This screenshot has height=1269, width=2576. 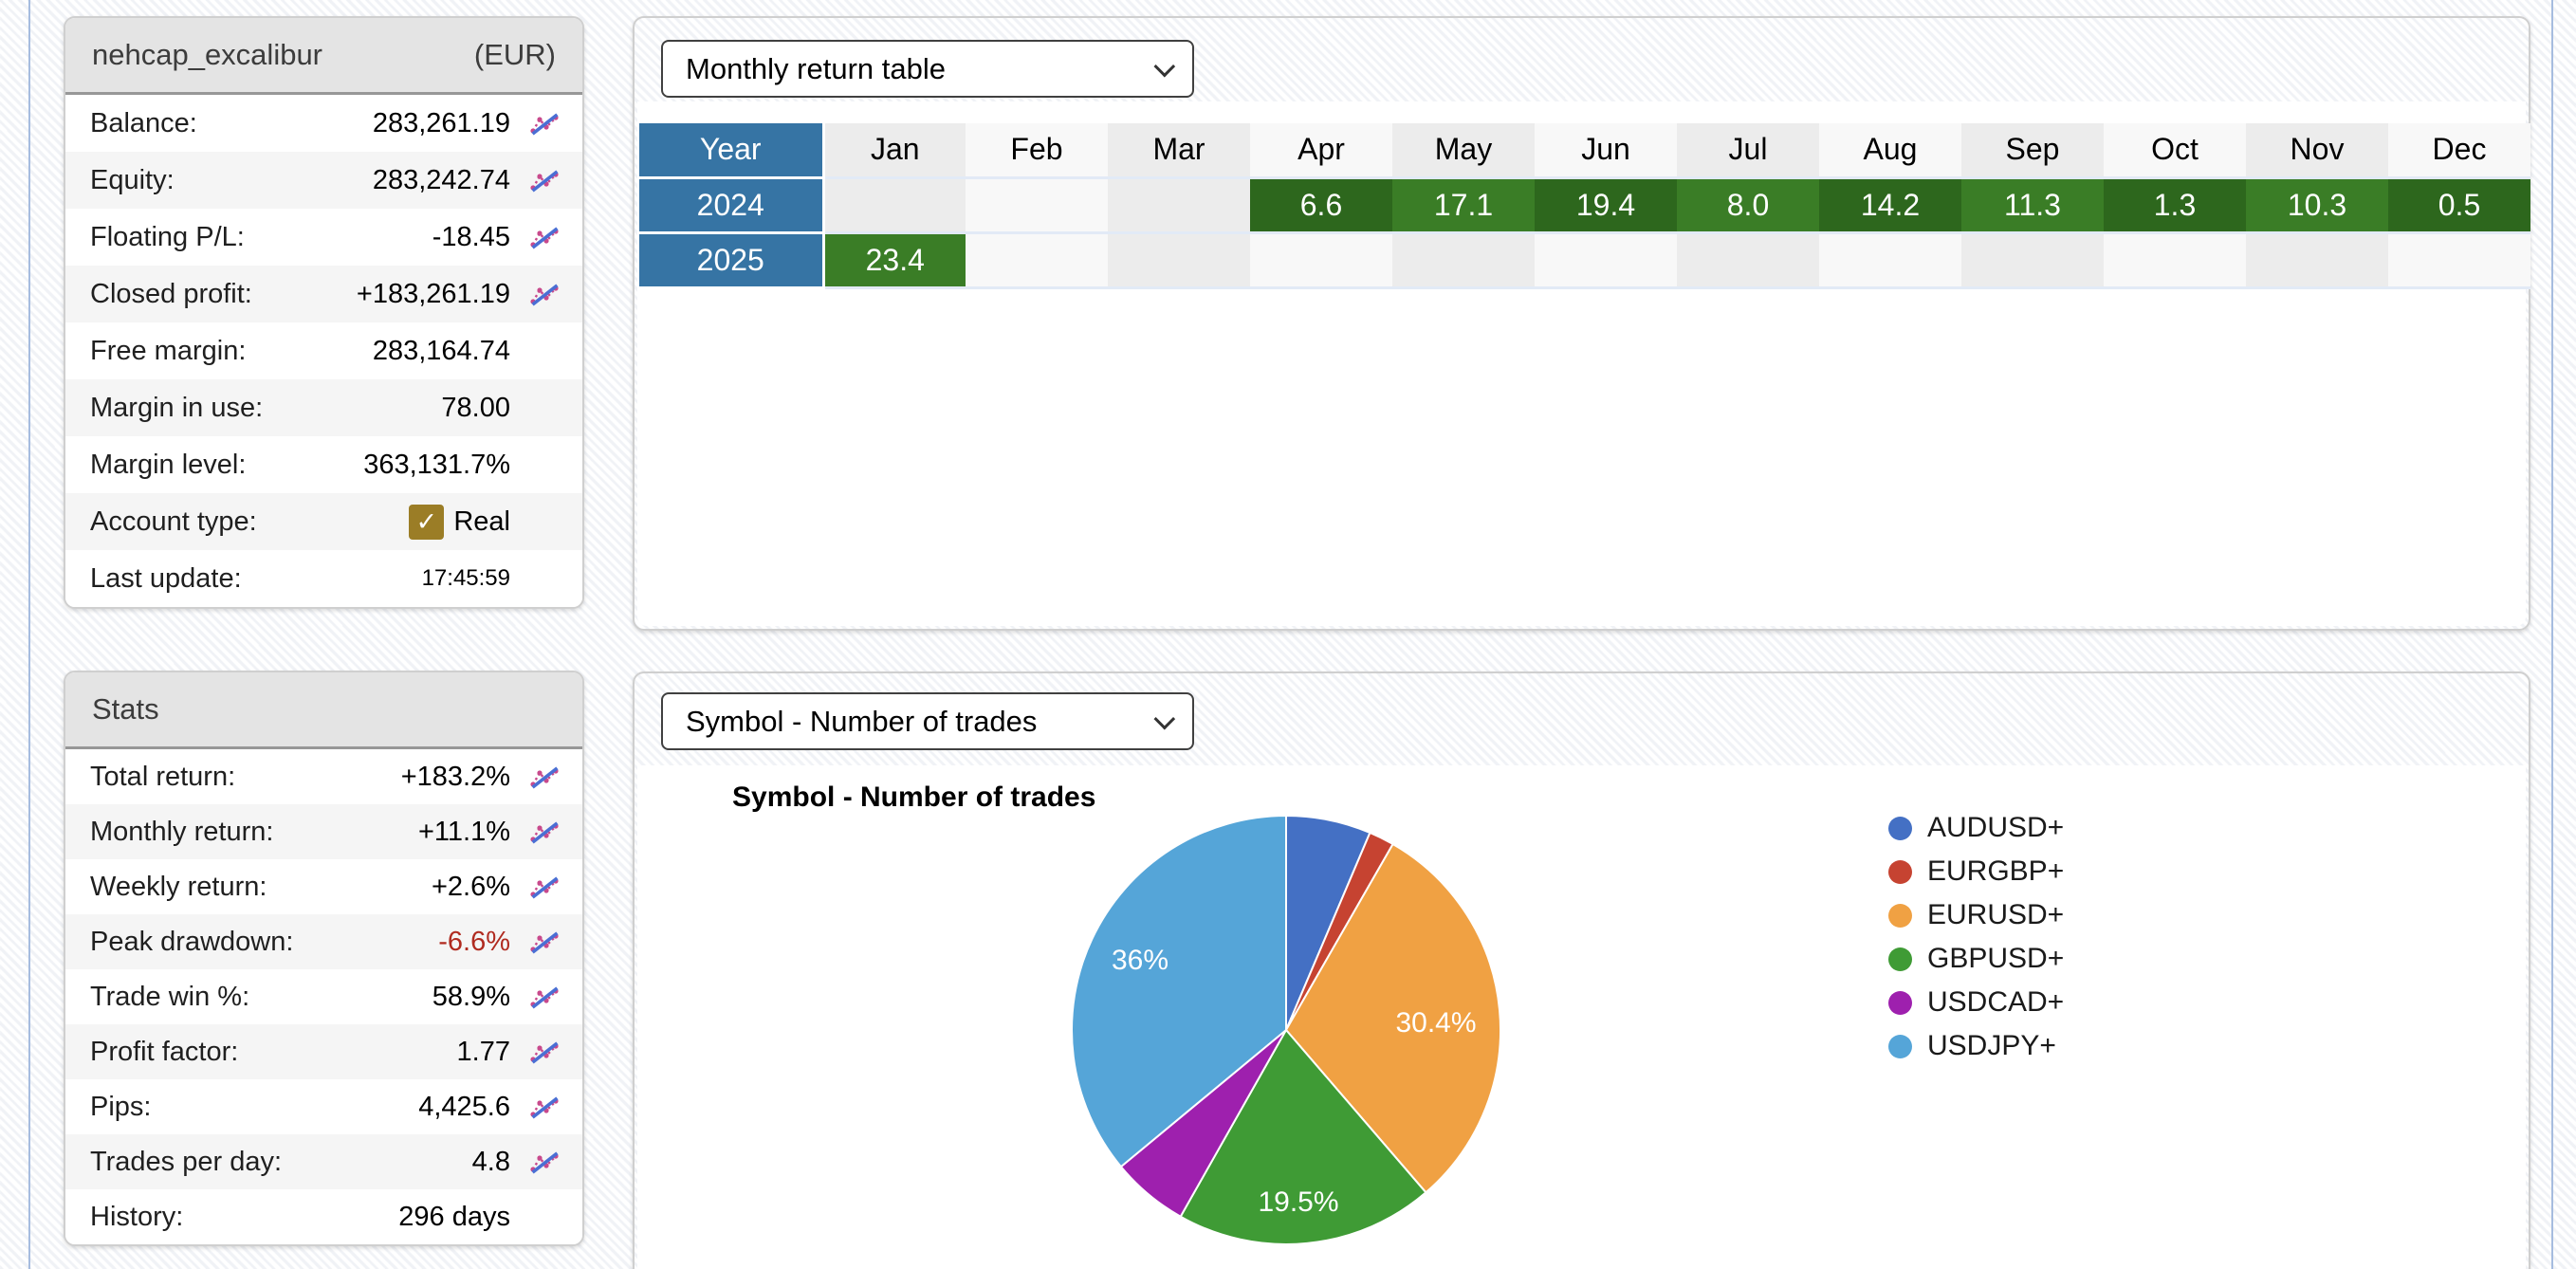 What do you see at coordinates (186, 1161) in the screenshot?
I see `row-label: Trades per day:` at bounding box center [186, 1161].